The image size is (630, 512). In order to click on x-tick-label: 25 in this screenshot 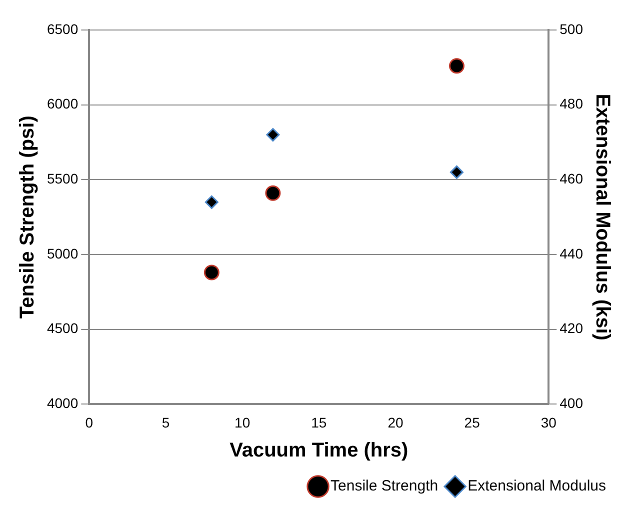, I will do `click(472, 422)`.